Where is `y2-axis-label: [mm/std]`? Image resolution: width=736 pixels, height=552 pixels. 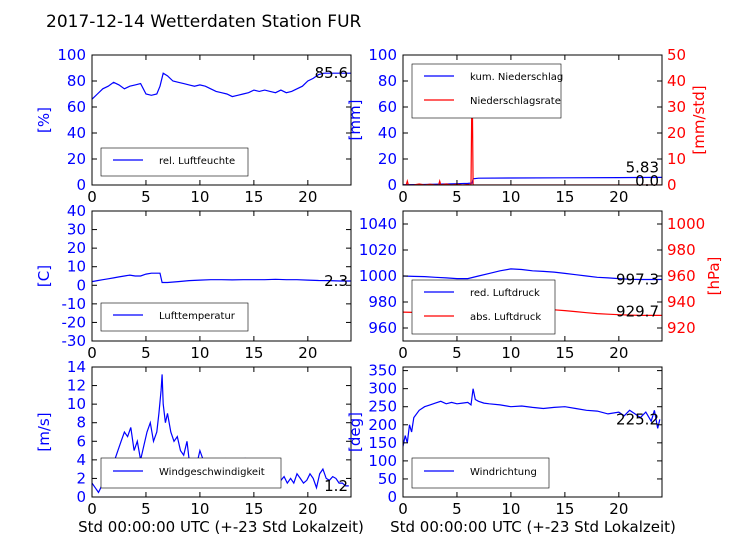 y2-axis-label: [mm/std] is located at coordinates (699, 119).